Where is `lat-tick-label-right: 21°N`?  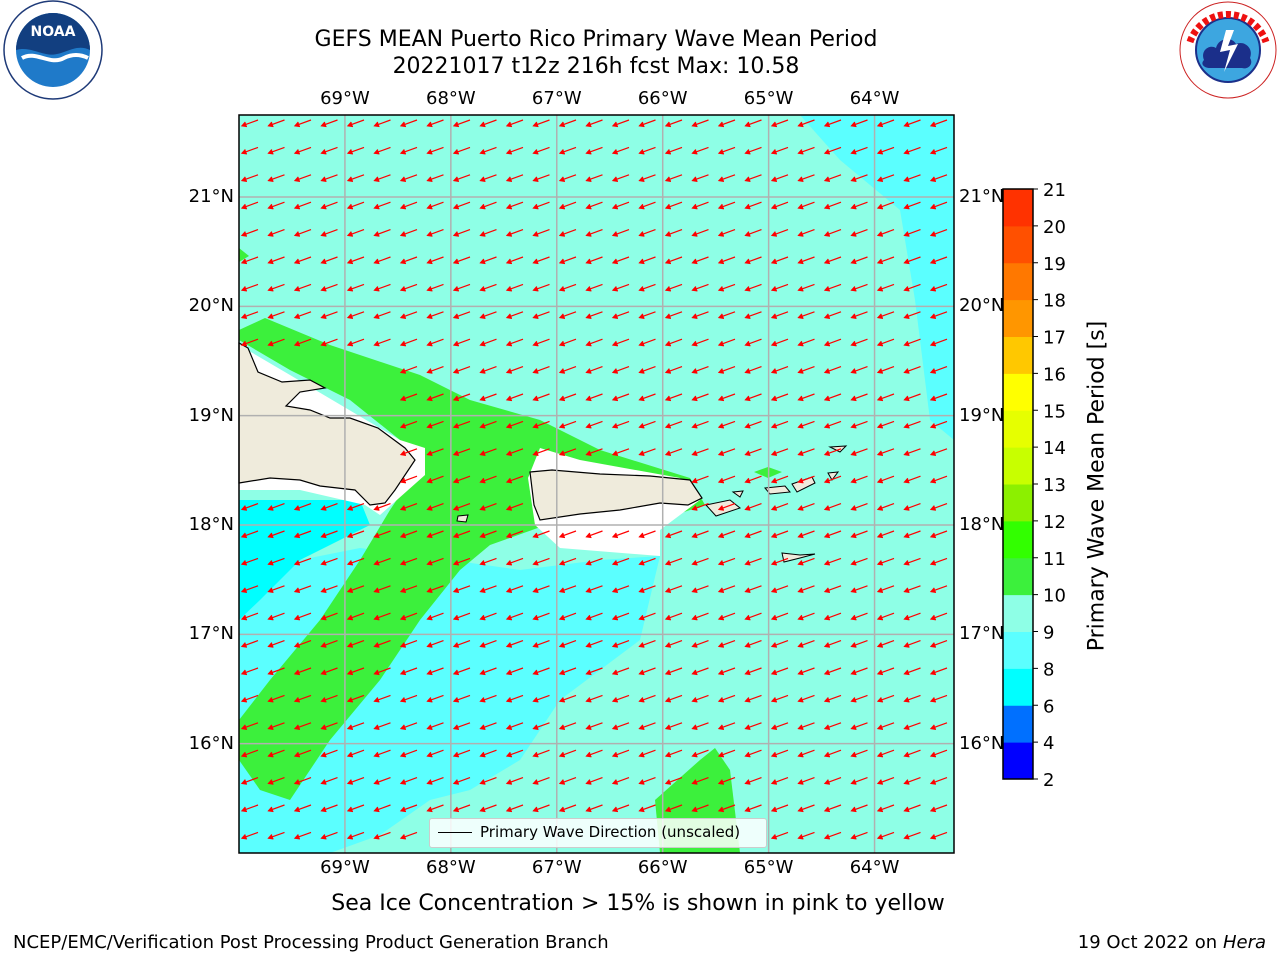 lat-tick-label-right: 21°N is located at coordinates (982, 196).